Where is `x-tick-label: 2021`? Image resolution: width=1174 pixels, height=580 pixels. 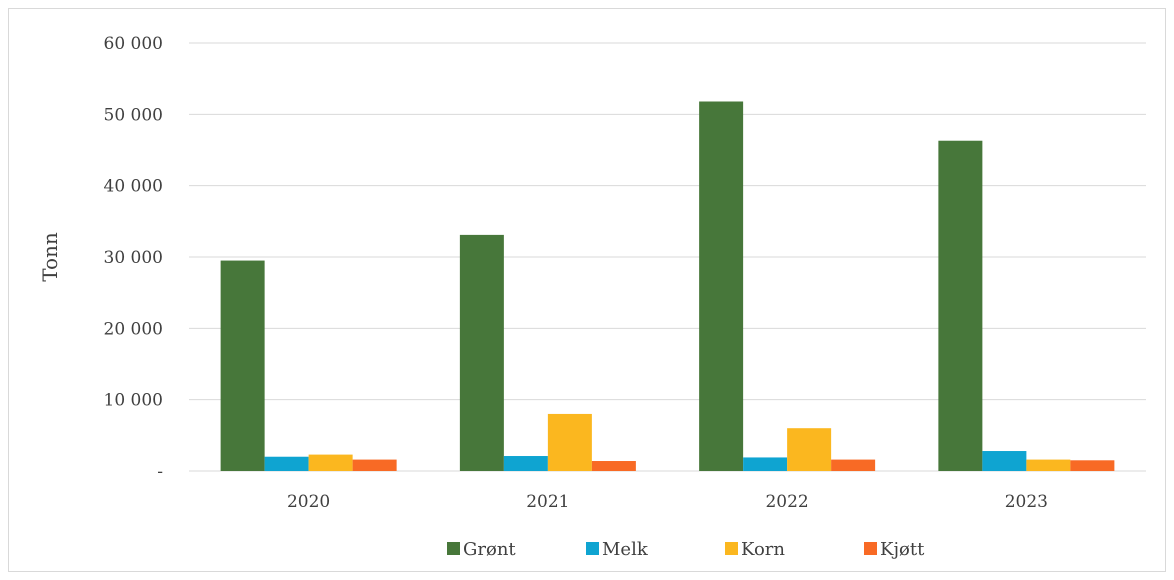 x-tick-label: 2021 is located at coordinates (547, 502).